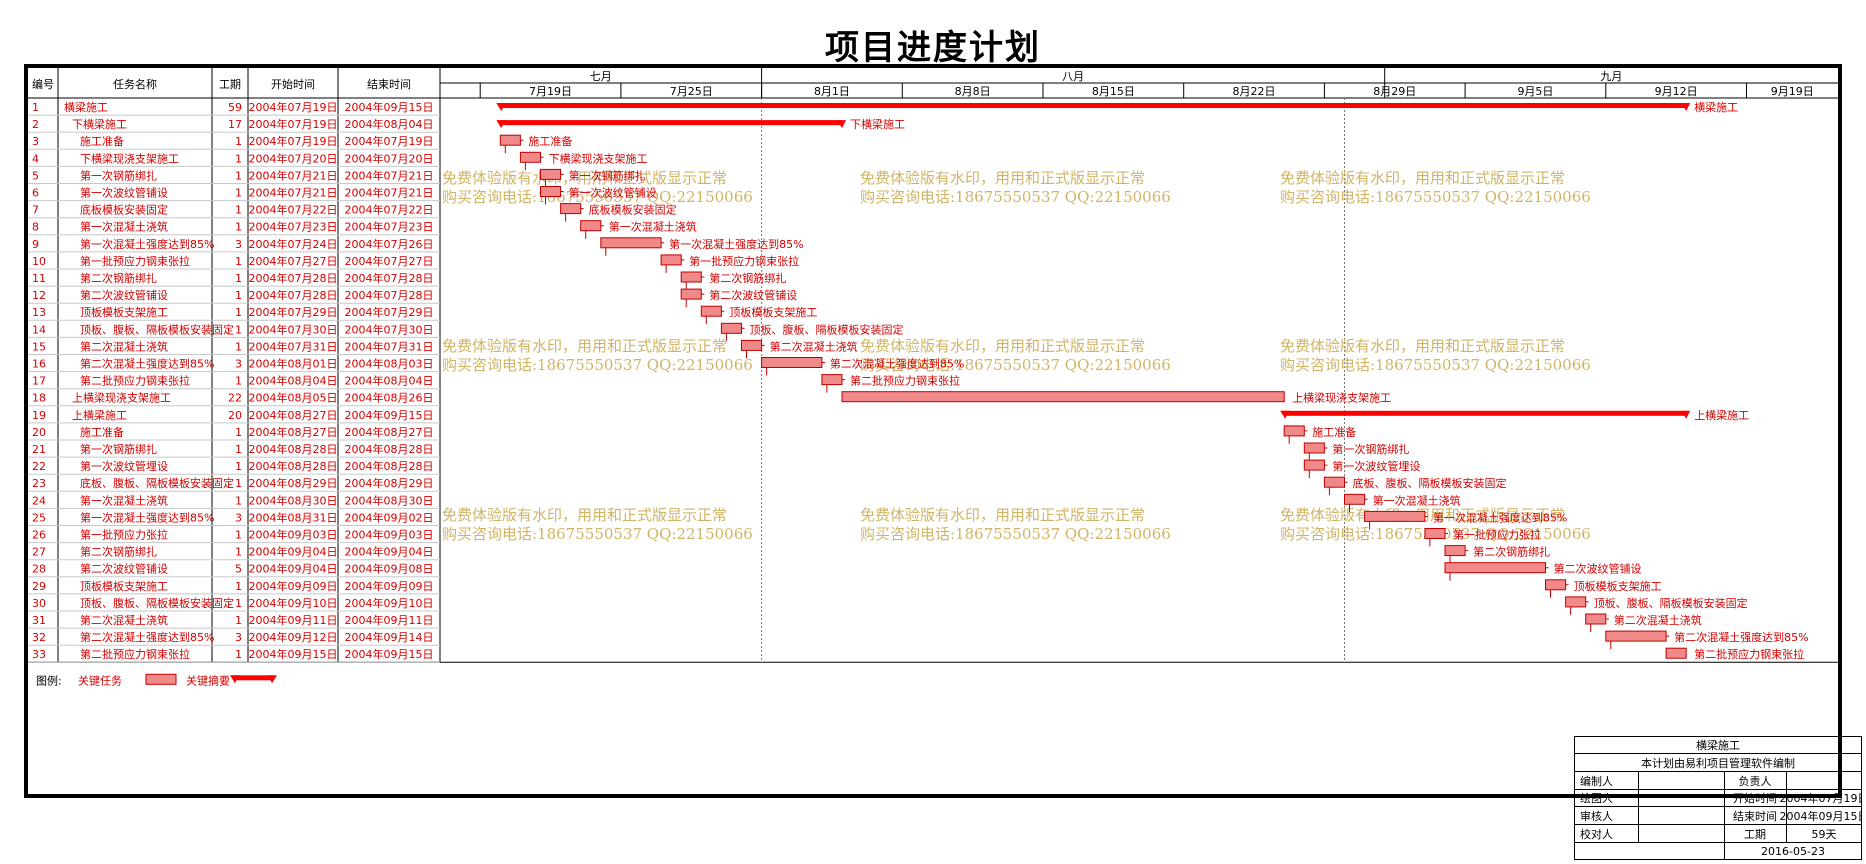  I want to click on column-header-id: 编号, so click(43, 84).